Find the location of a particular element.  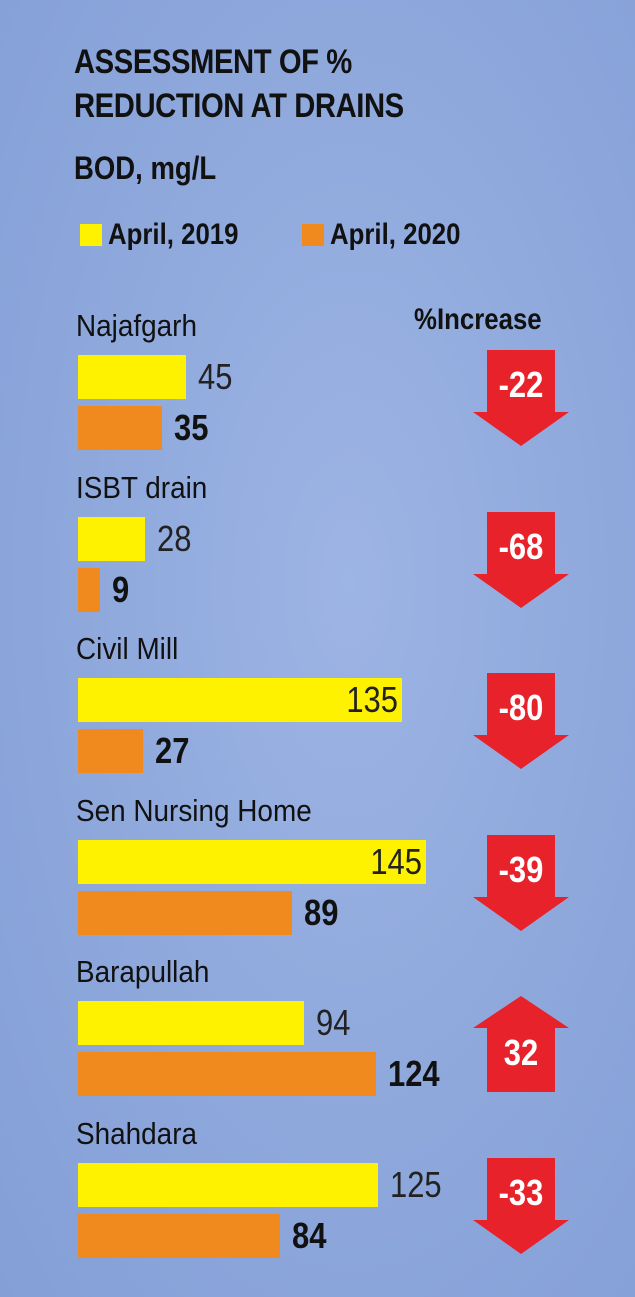

bar-value-2020: 35 is located at coordinates (191, 427).